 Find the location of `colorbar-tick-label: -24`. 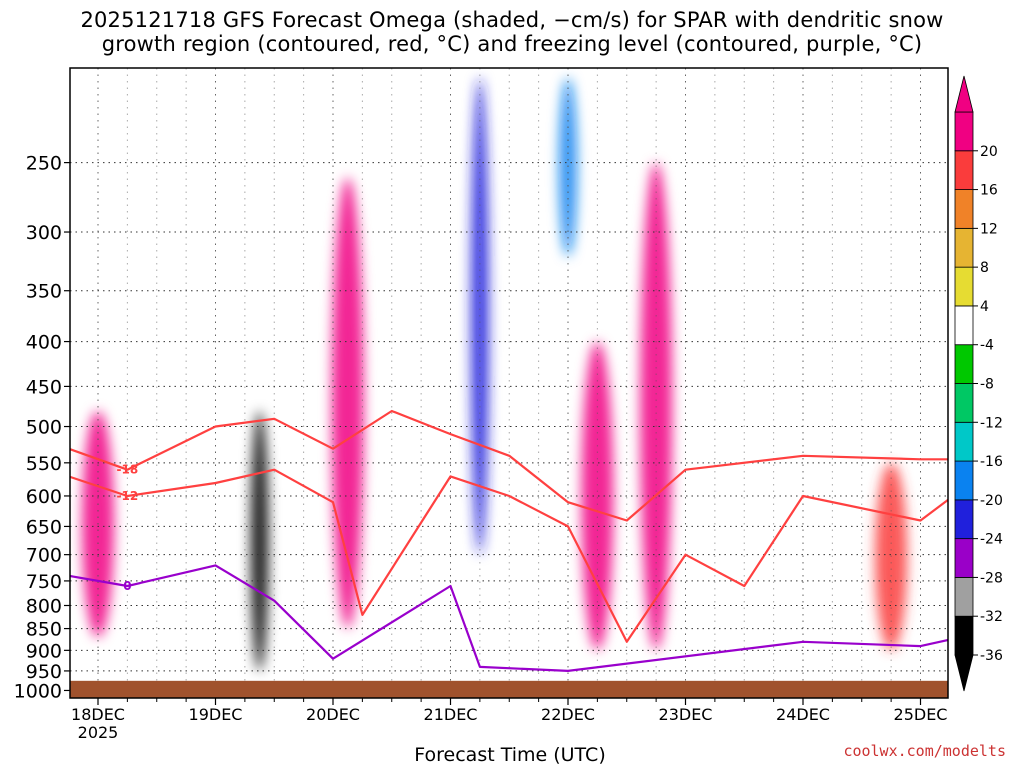

colorbar-tick-label: -24 is located at coordinates (991, 540).